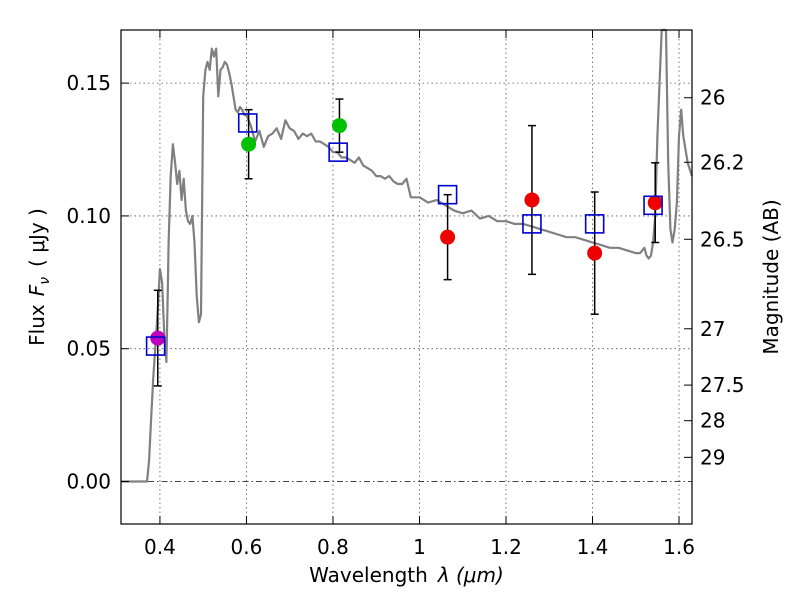 The image size is (800, 600). What do you see at coordinates (247, 547) in the screenshot?
I see `x-tick-label: 0.6` at bounding box center [247, 547].